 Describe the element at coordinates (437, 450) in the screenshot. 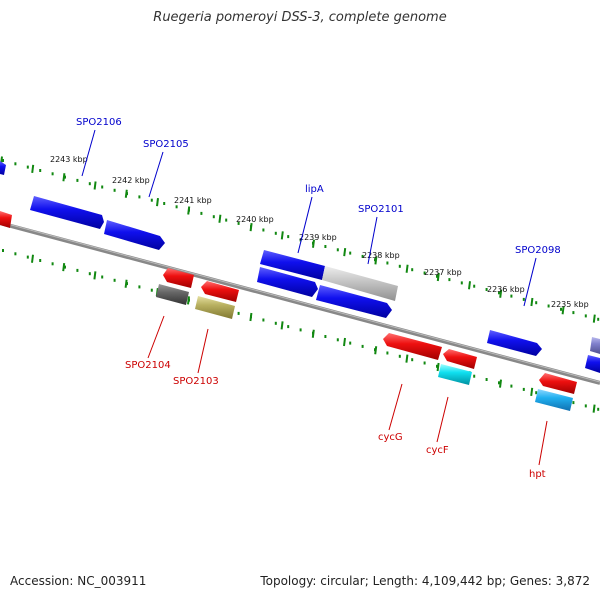

I see `gene-label: cycF` at that location.